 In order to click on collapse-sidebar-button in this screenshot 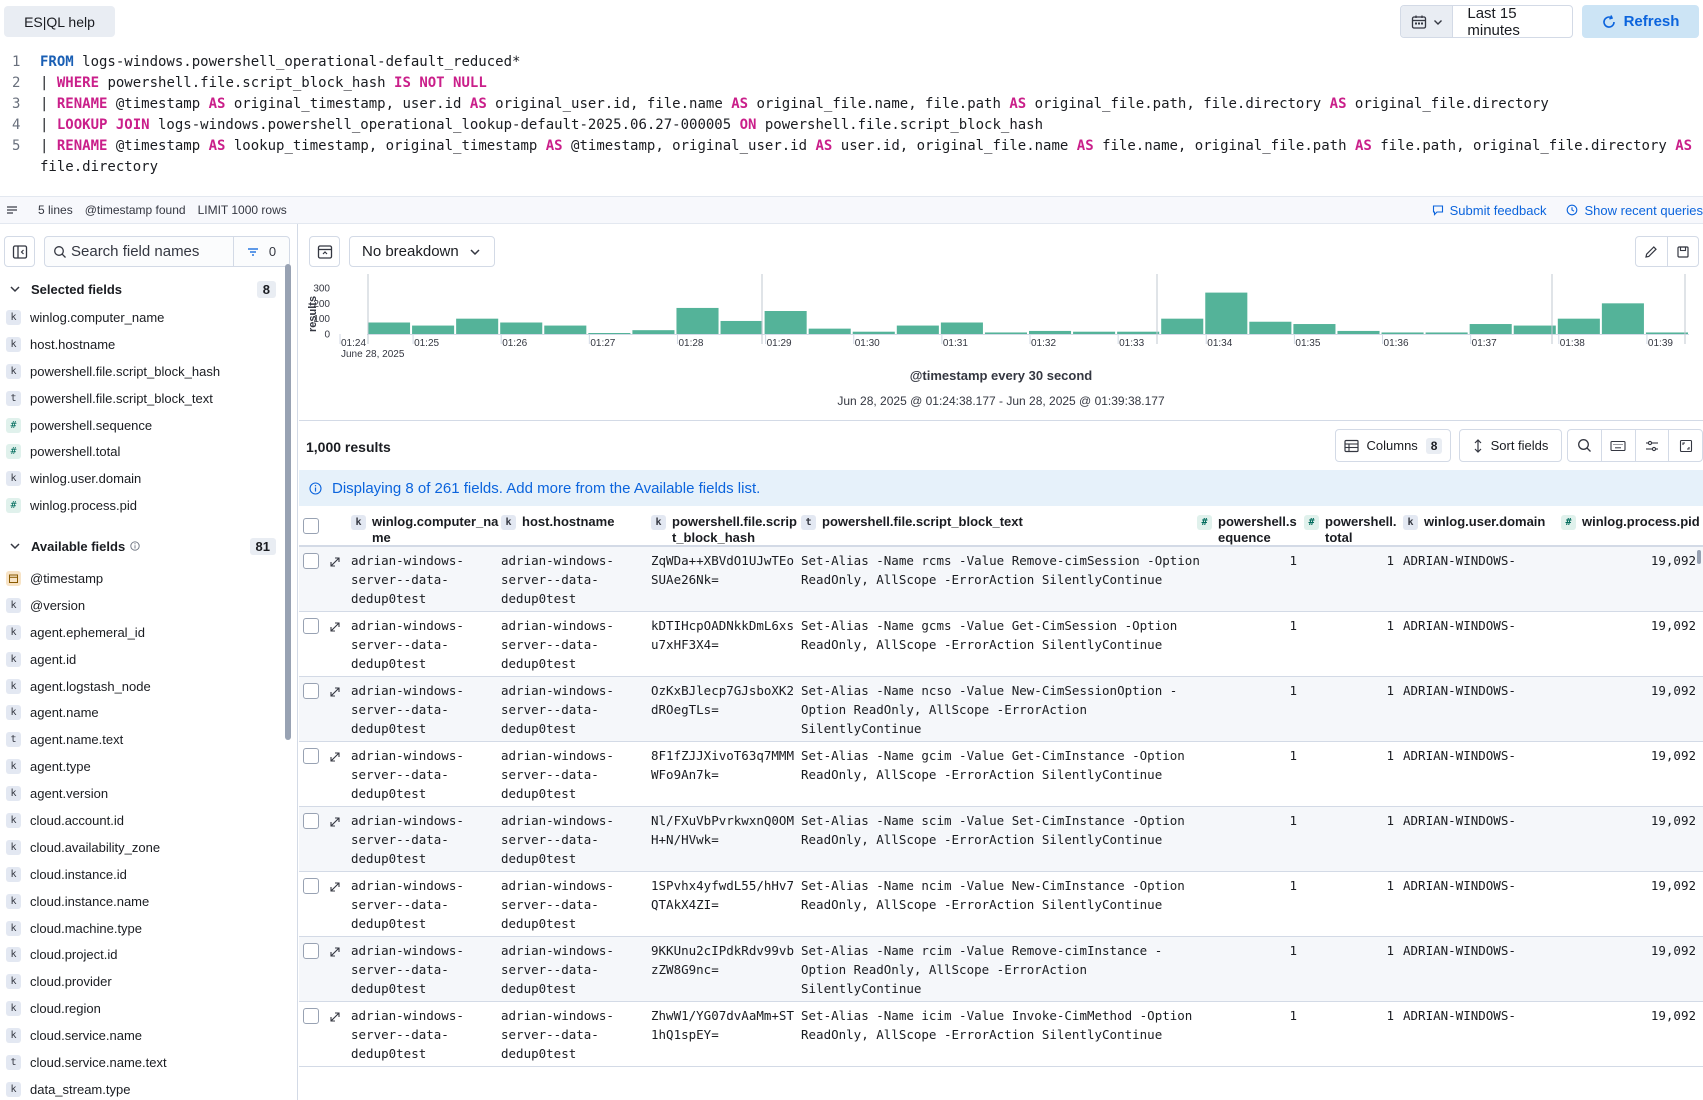, I will do `click(19, 251)`.